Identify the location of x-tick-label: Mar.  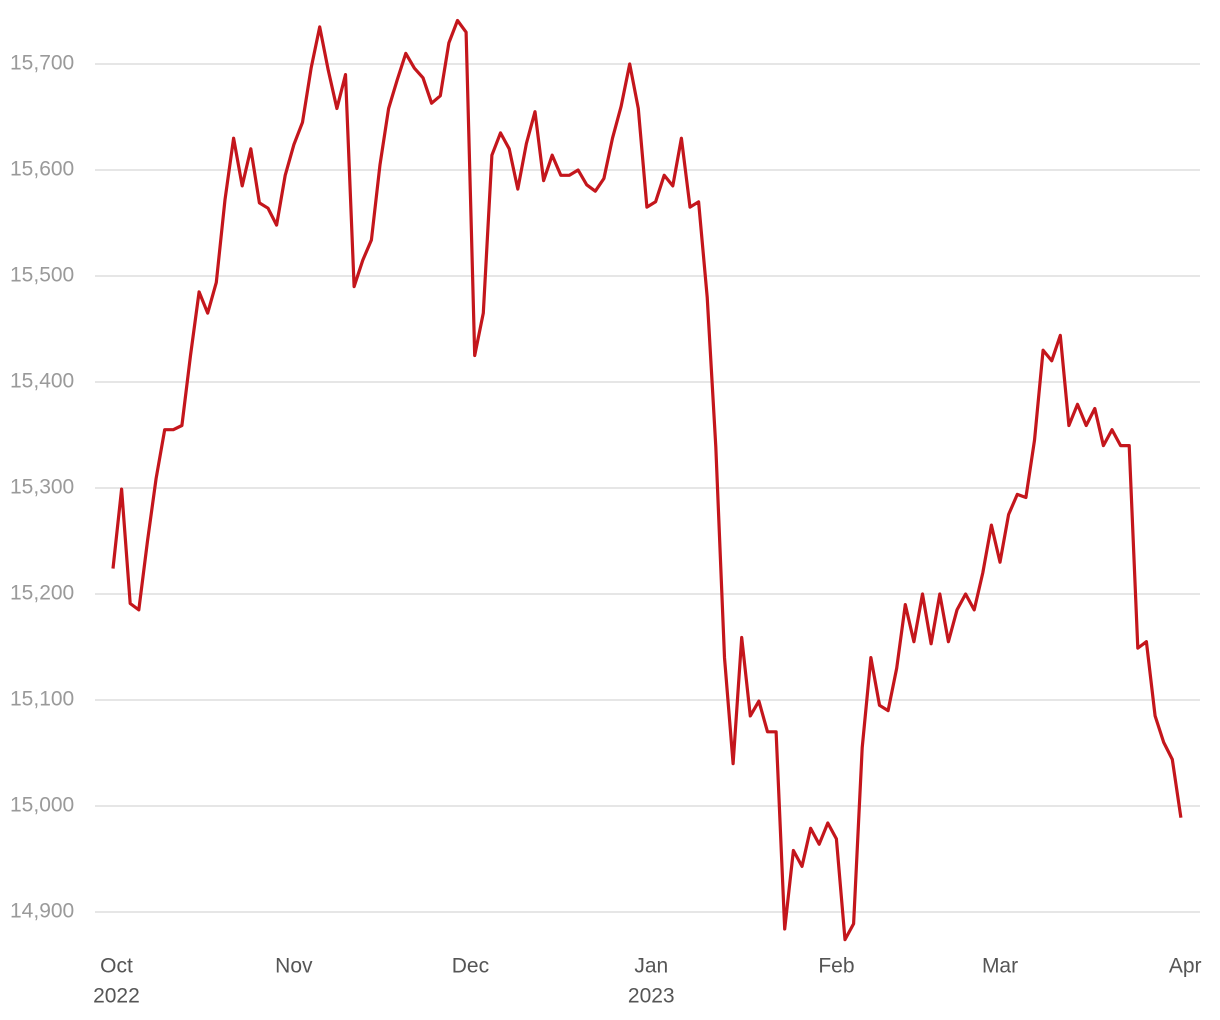
(1000, 966).